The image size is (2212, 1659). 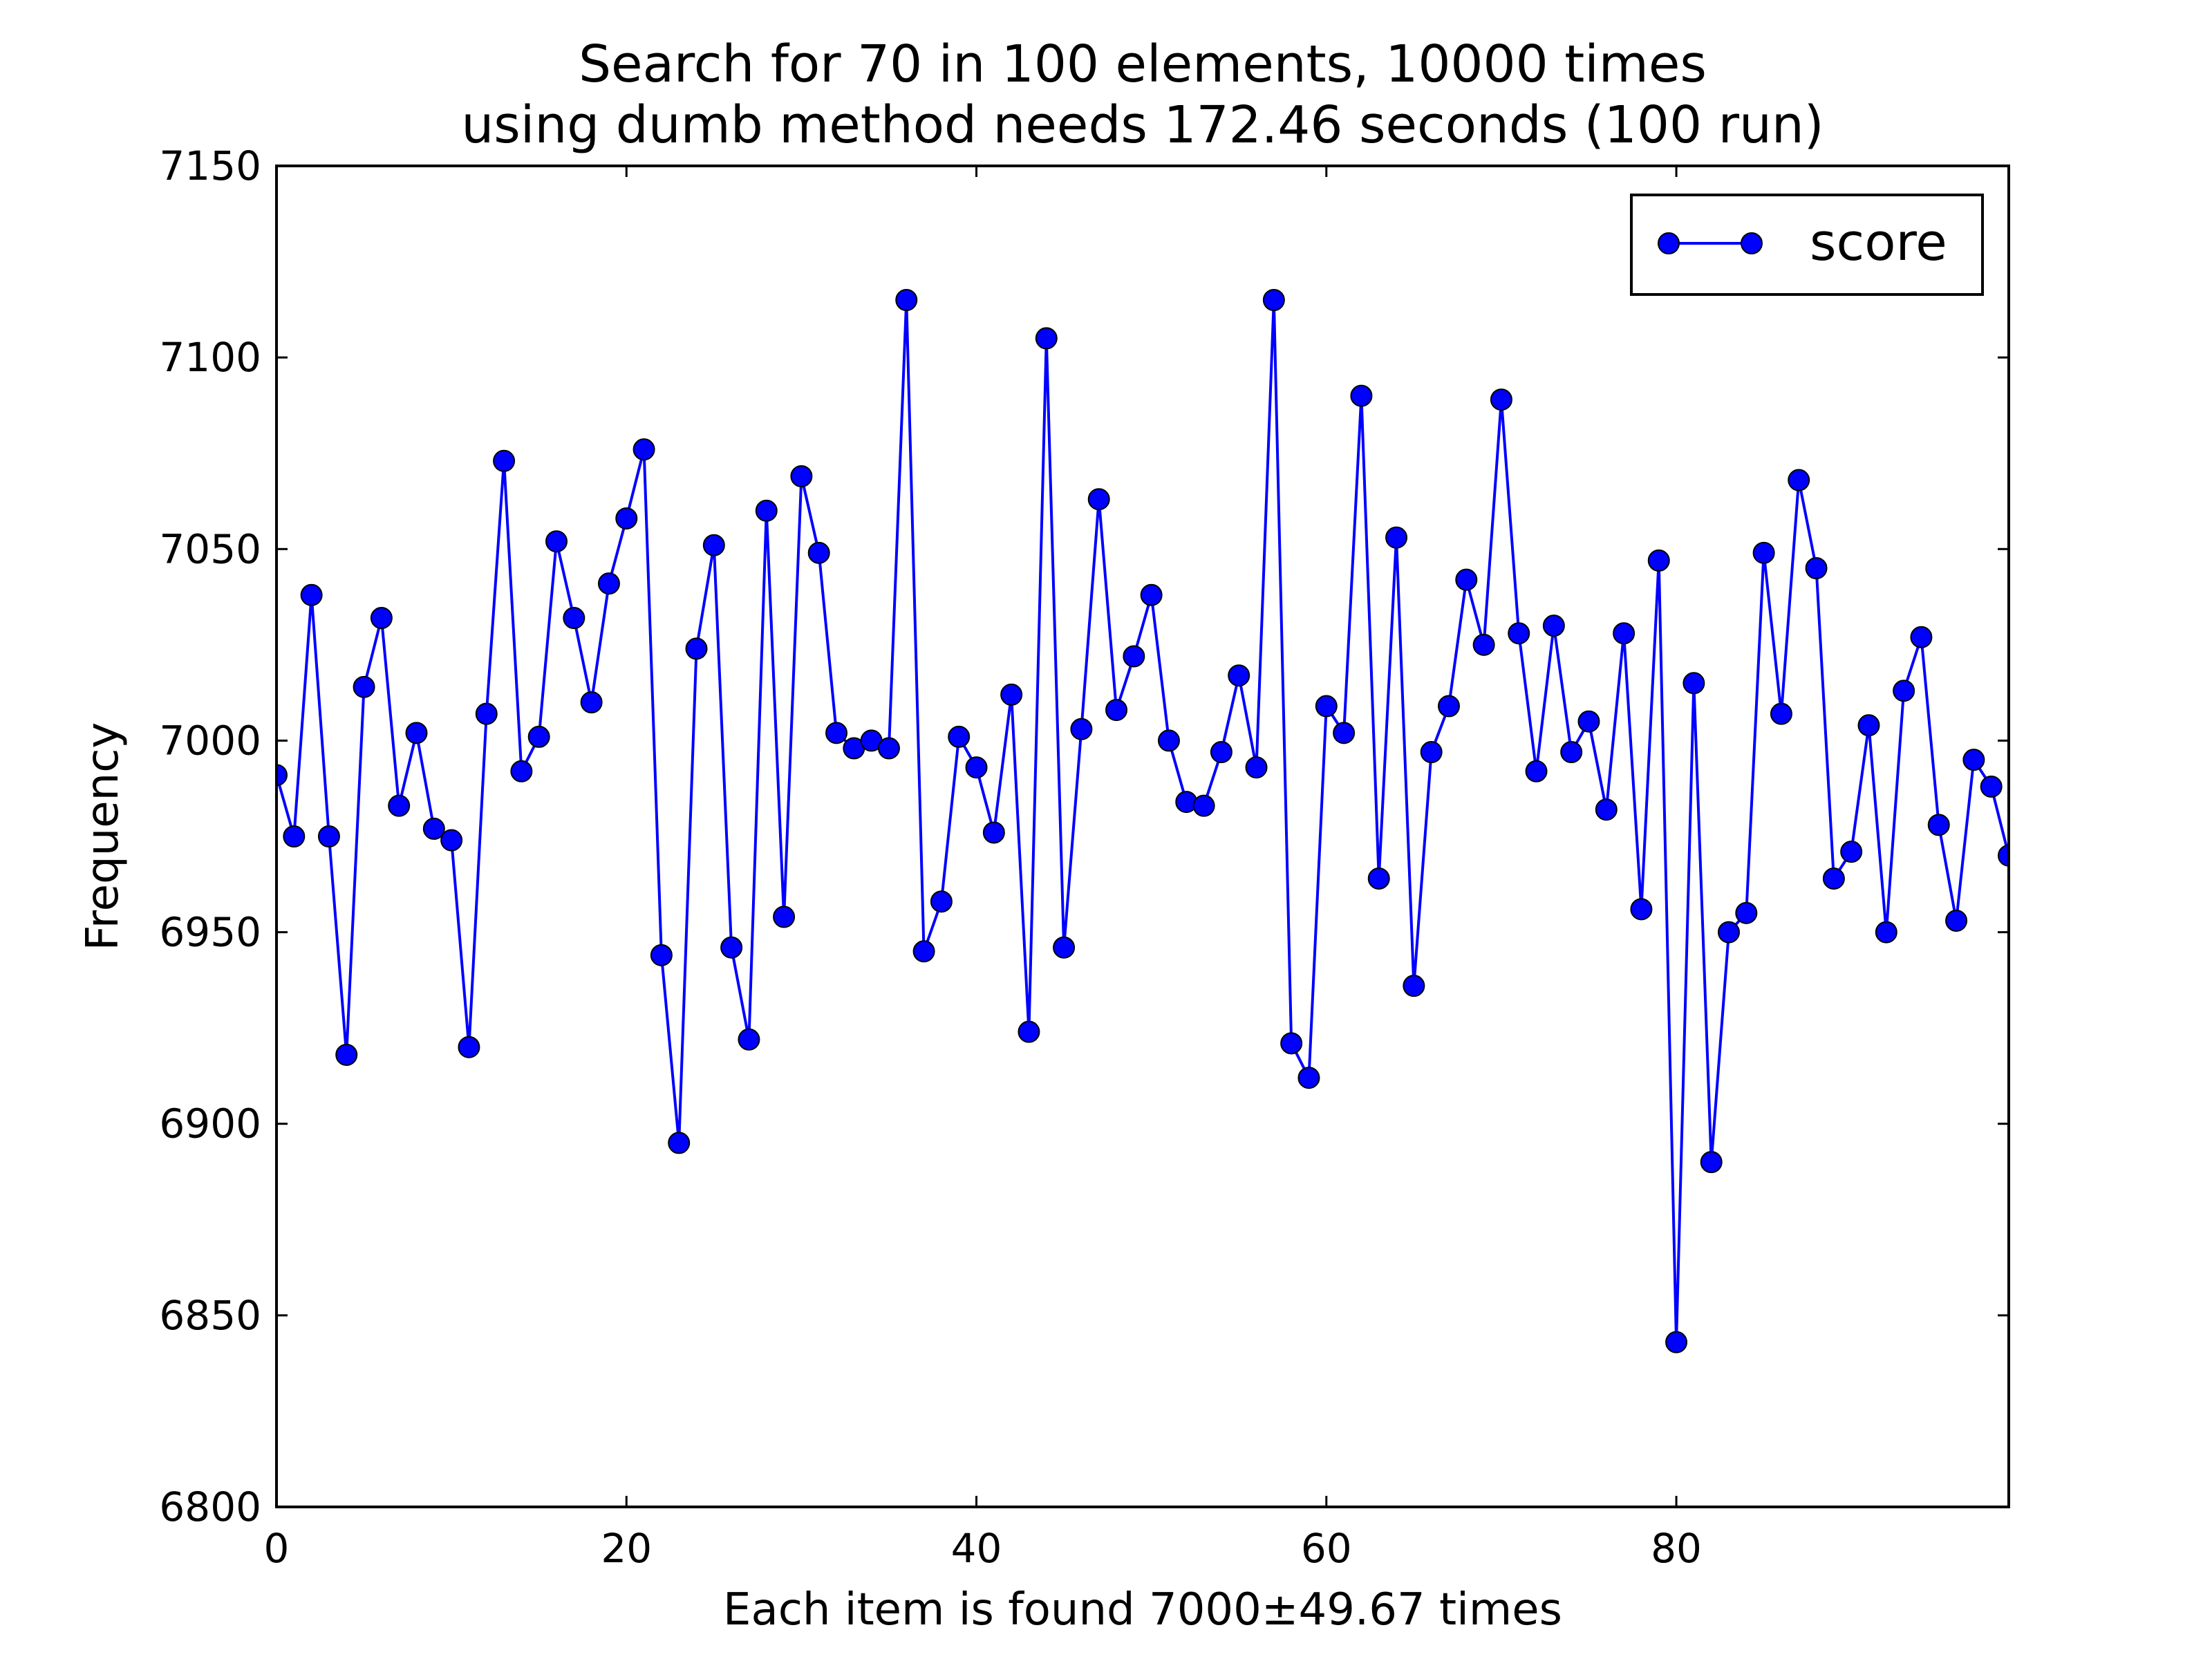 I want to click on legend-label-score: score, so click(x=1878, y=242).